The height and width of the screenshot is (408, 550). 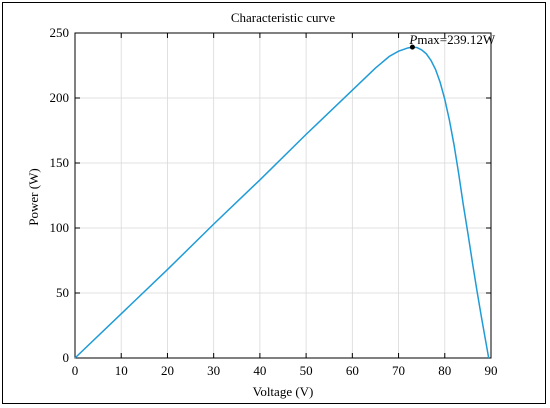 I want to click on x-tick-label: 50, so click(x=306, y=370).